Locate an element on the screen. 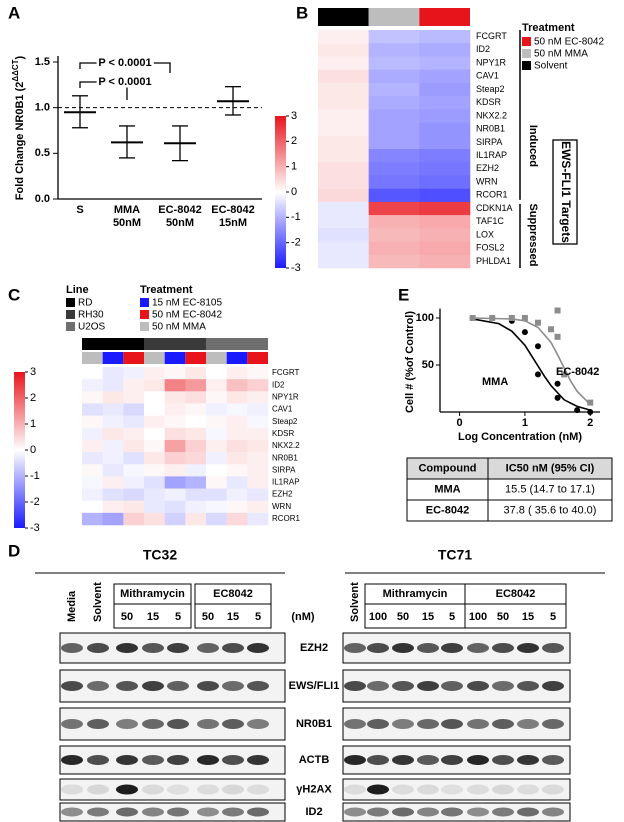 Image resolution: width=624 pixels, height=822 pixels. treatment-bar is located at coordinates (257, 358).